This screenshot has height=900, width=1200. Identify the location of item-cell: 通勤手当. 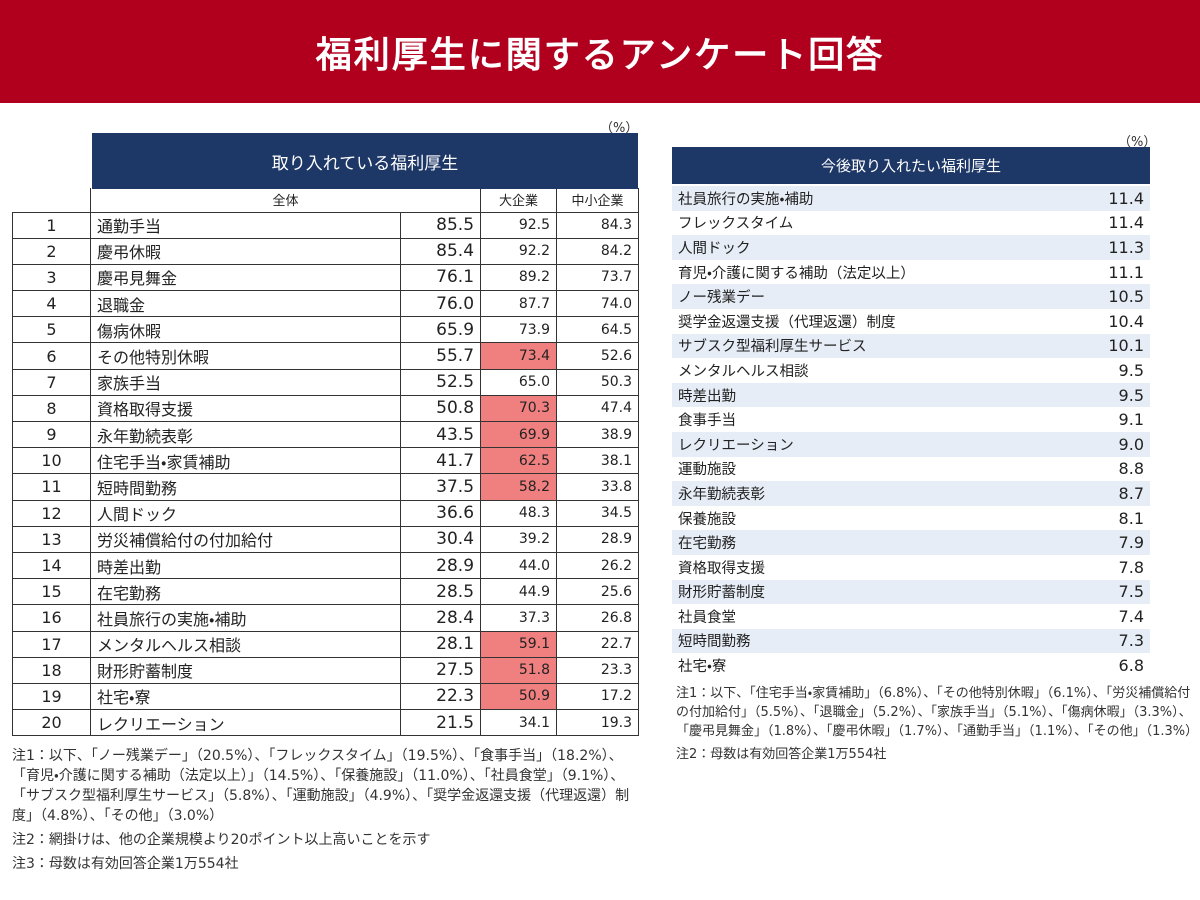
(245, 225).